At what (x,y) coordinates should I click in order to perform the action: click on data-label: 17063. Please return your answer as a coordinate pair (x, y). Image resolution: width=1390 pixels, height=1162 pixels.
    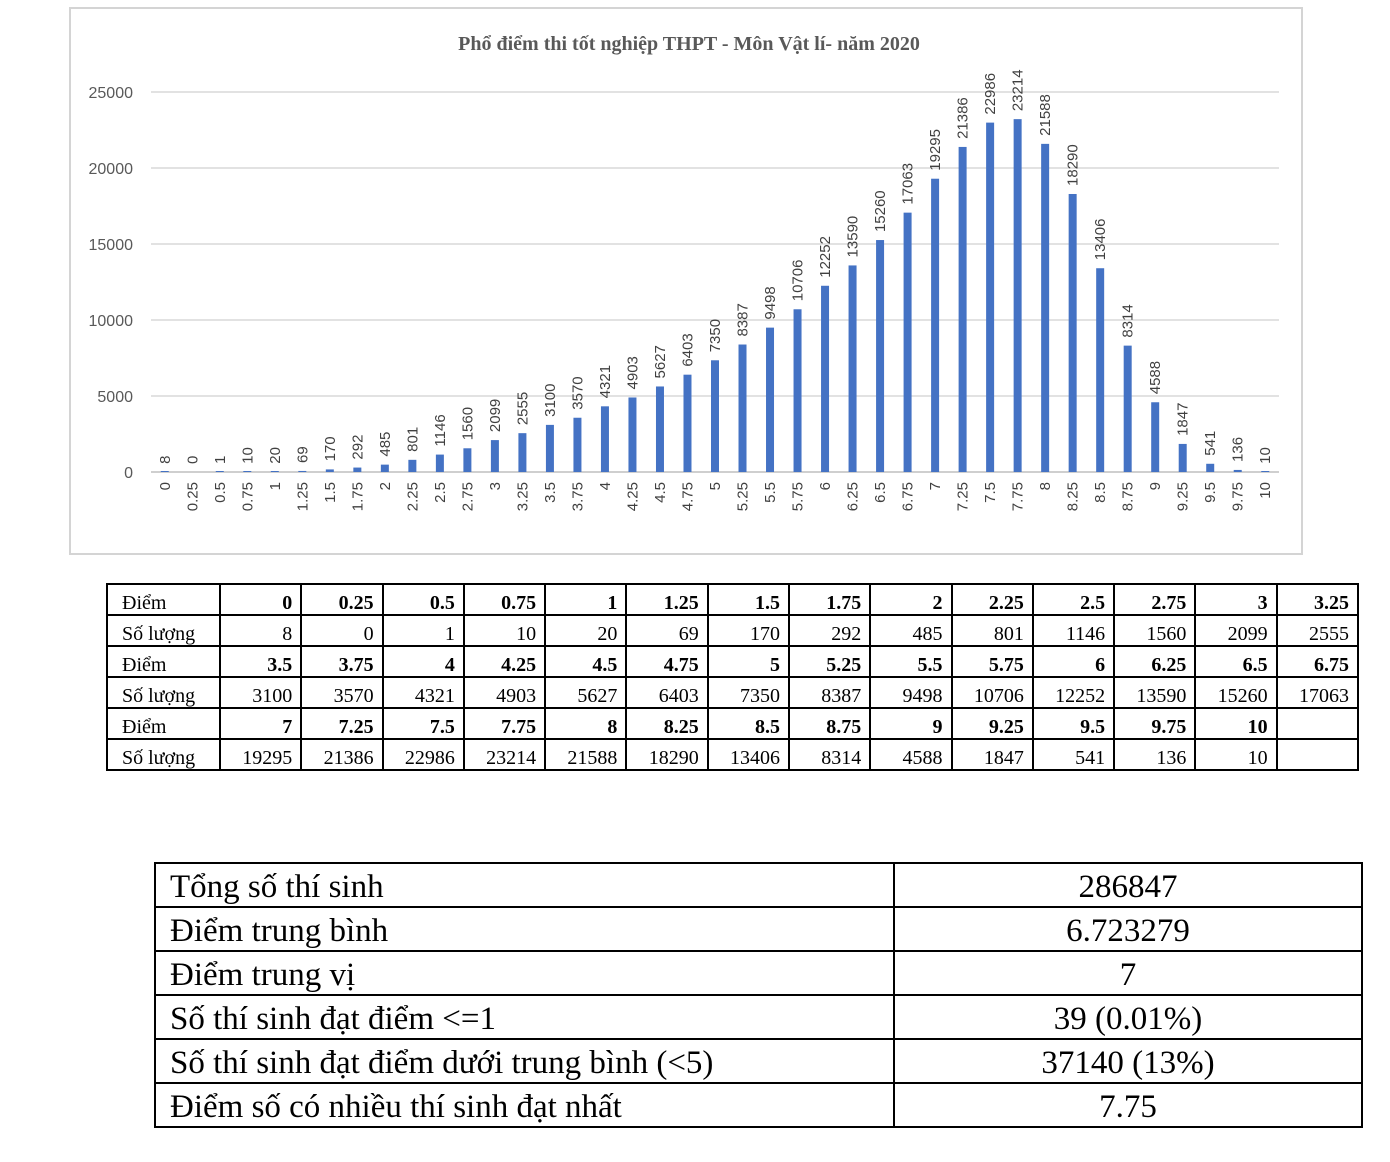
    Looking at the image, I should click on (908, 184).